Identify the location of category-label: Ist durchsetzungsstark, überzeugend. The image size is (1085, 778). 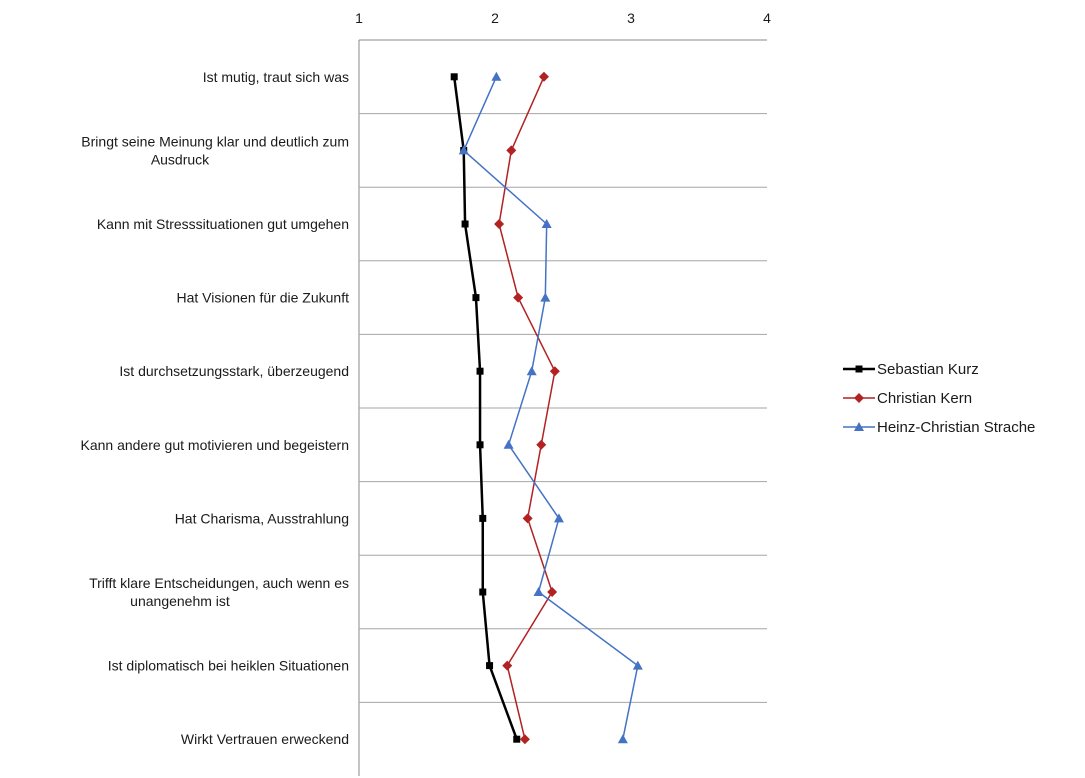
(234, 371).